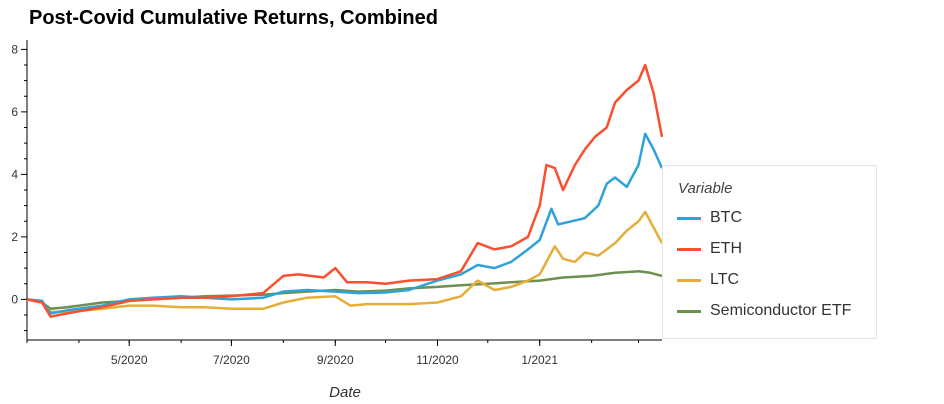  What do you see at coordinates (726, 248) in the screenshot?
I see `legend-label-eth: ETH` at bounding box center [726, 248].